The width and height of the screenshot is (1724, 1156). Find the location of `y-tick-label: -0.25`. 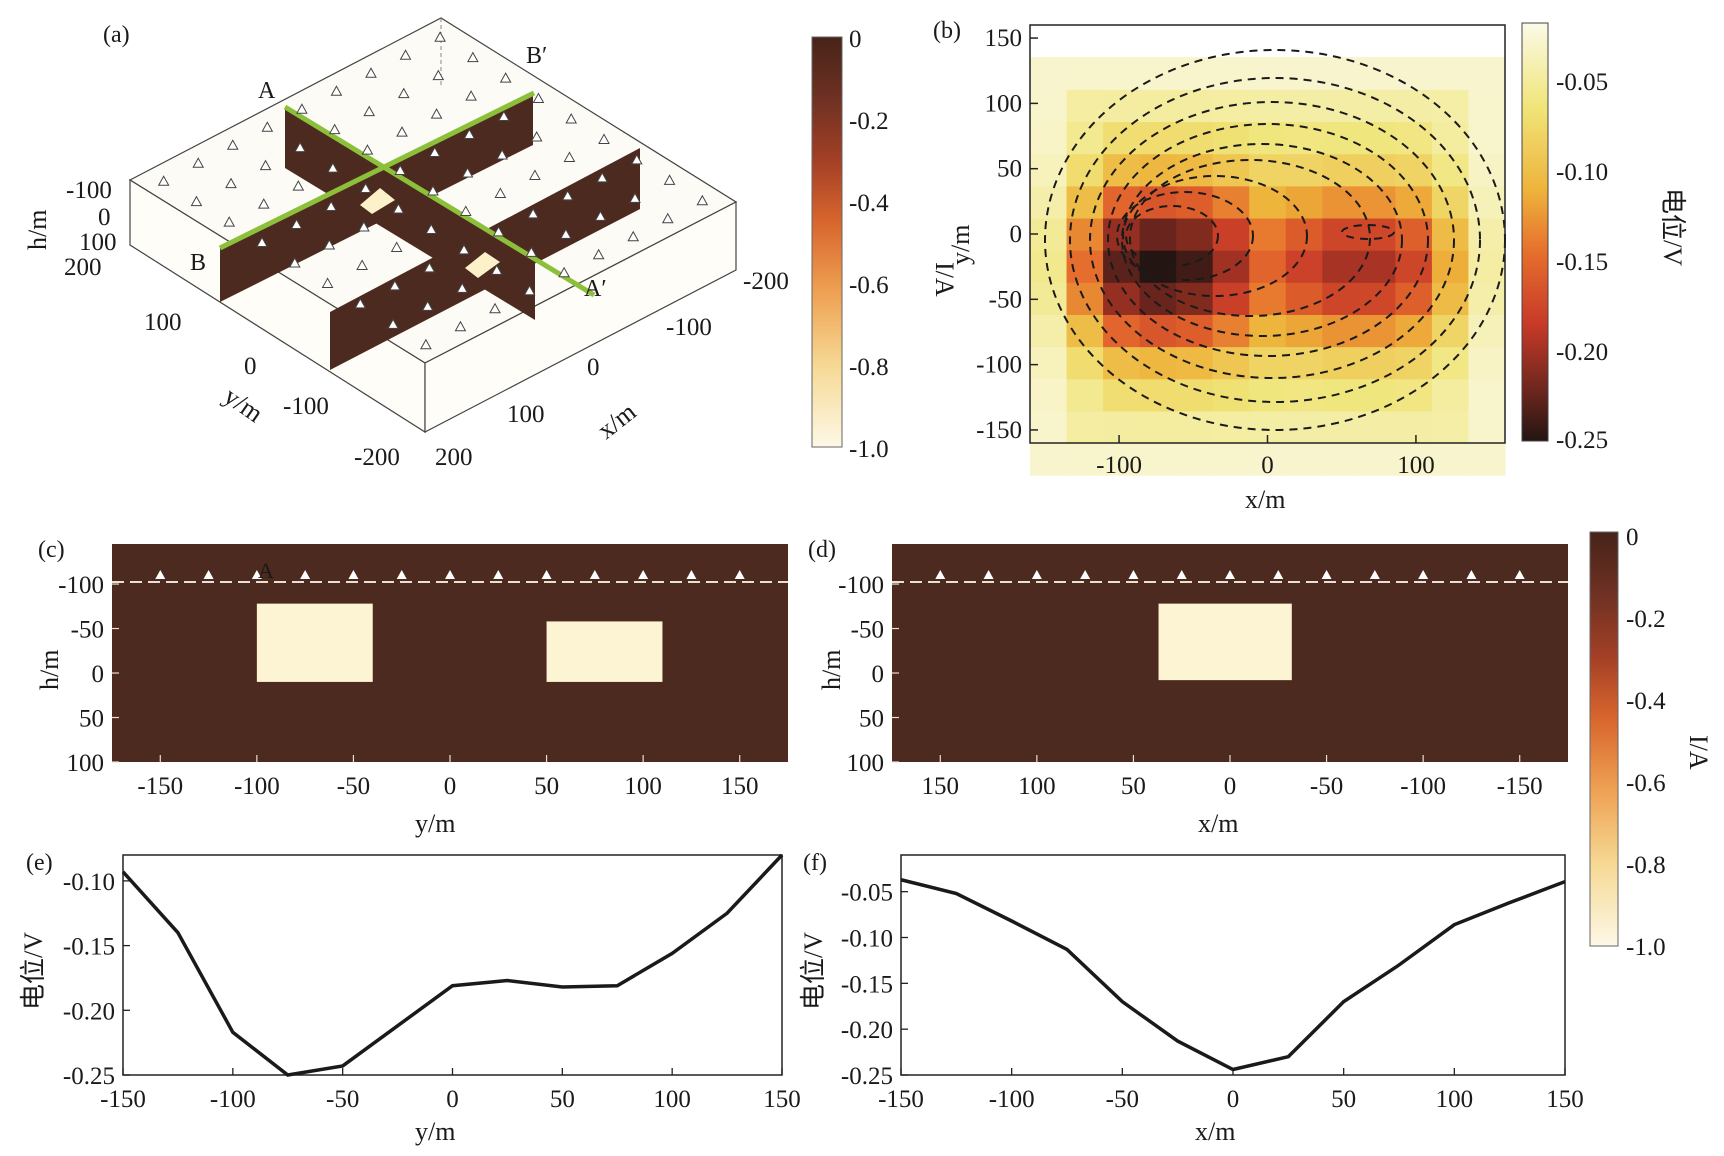

y-tick-label: -0.25 is located at coordinates (867, 1076).